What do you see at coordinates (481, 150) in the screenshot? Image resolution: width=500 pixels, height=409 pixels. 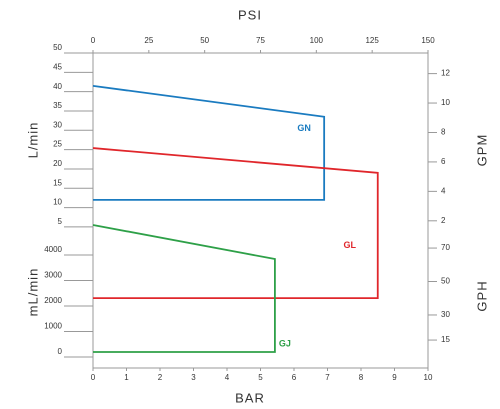 I see `y2-axis-title: GPM` at bounding box center [481, 150].